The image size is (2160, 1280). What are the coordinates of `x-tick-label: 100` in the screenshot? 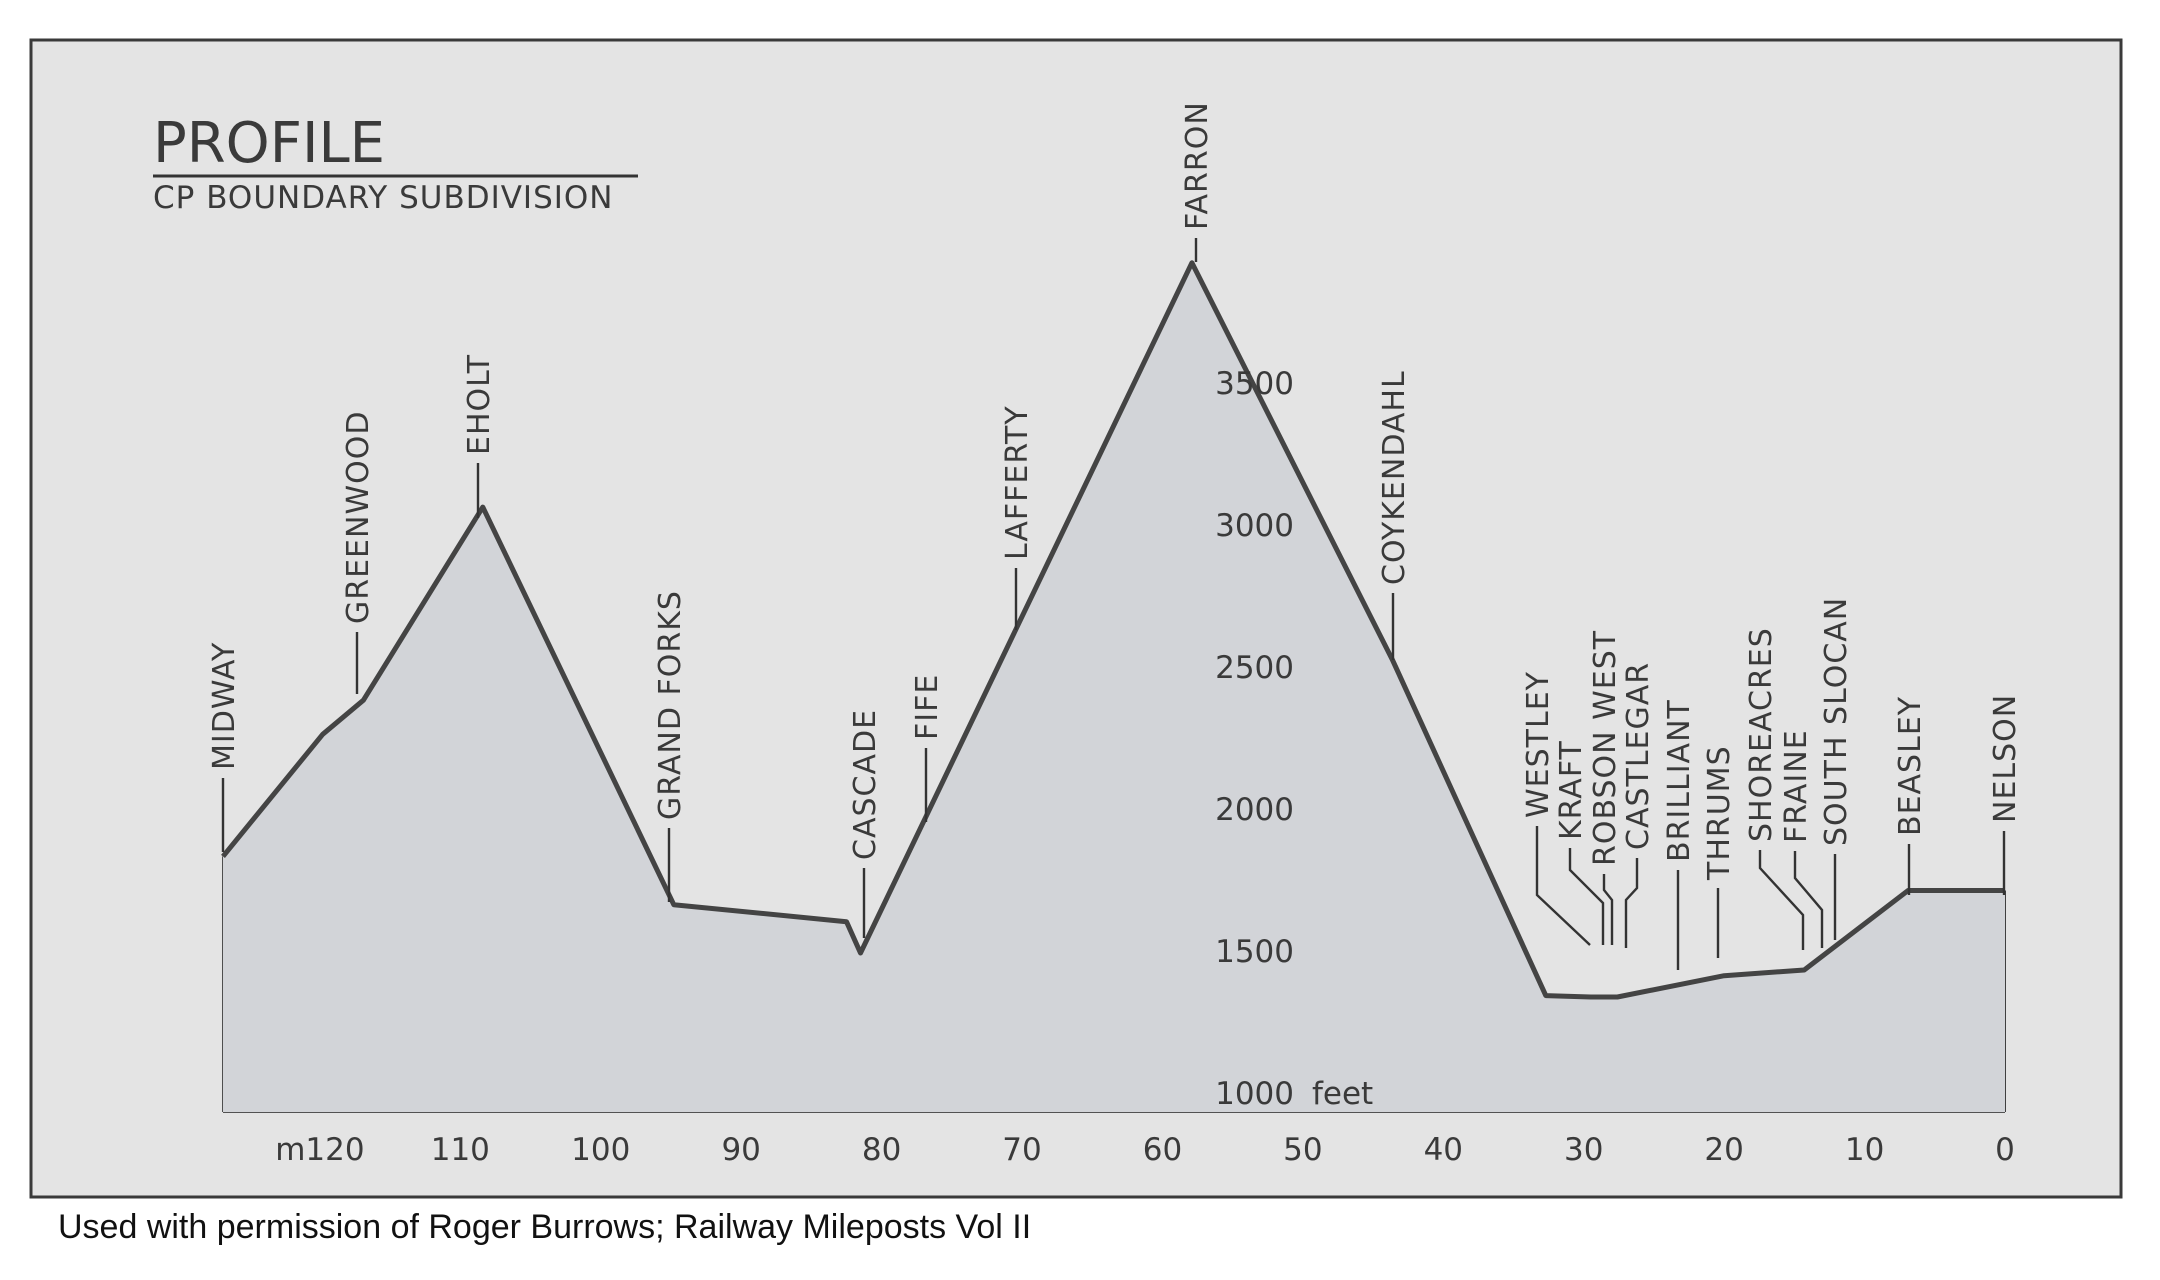 It's located at (600, 1150).